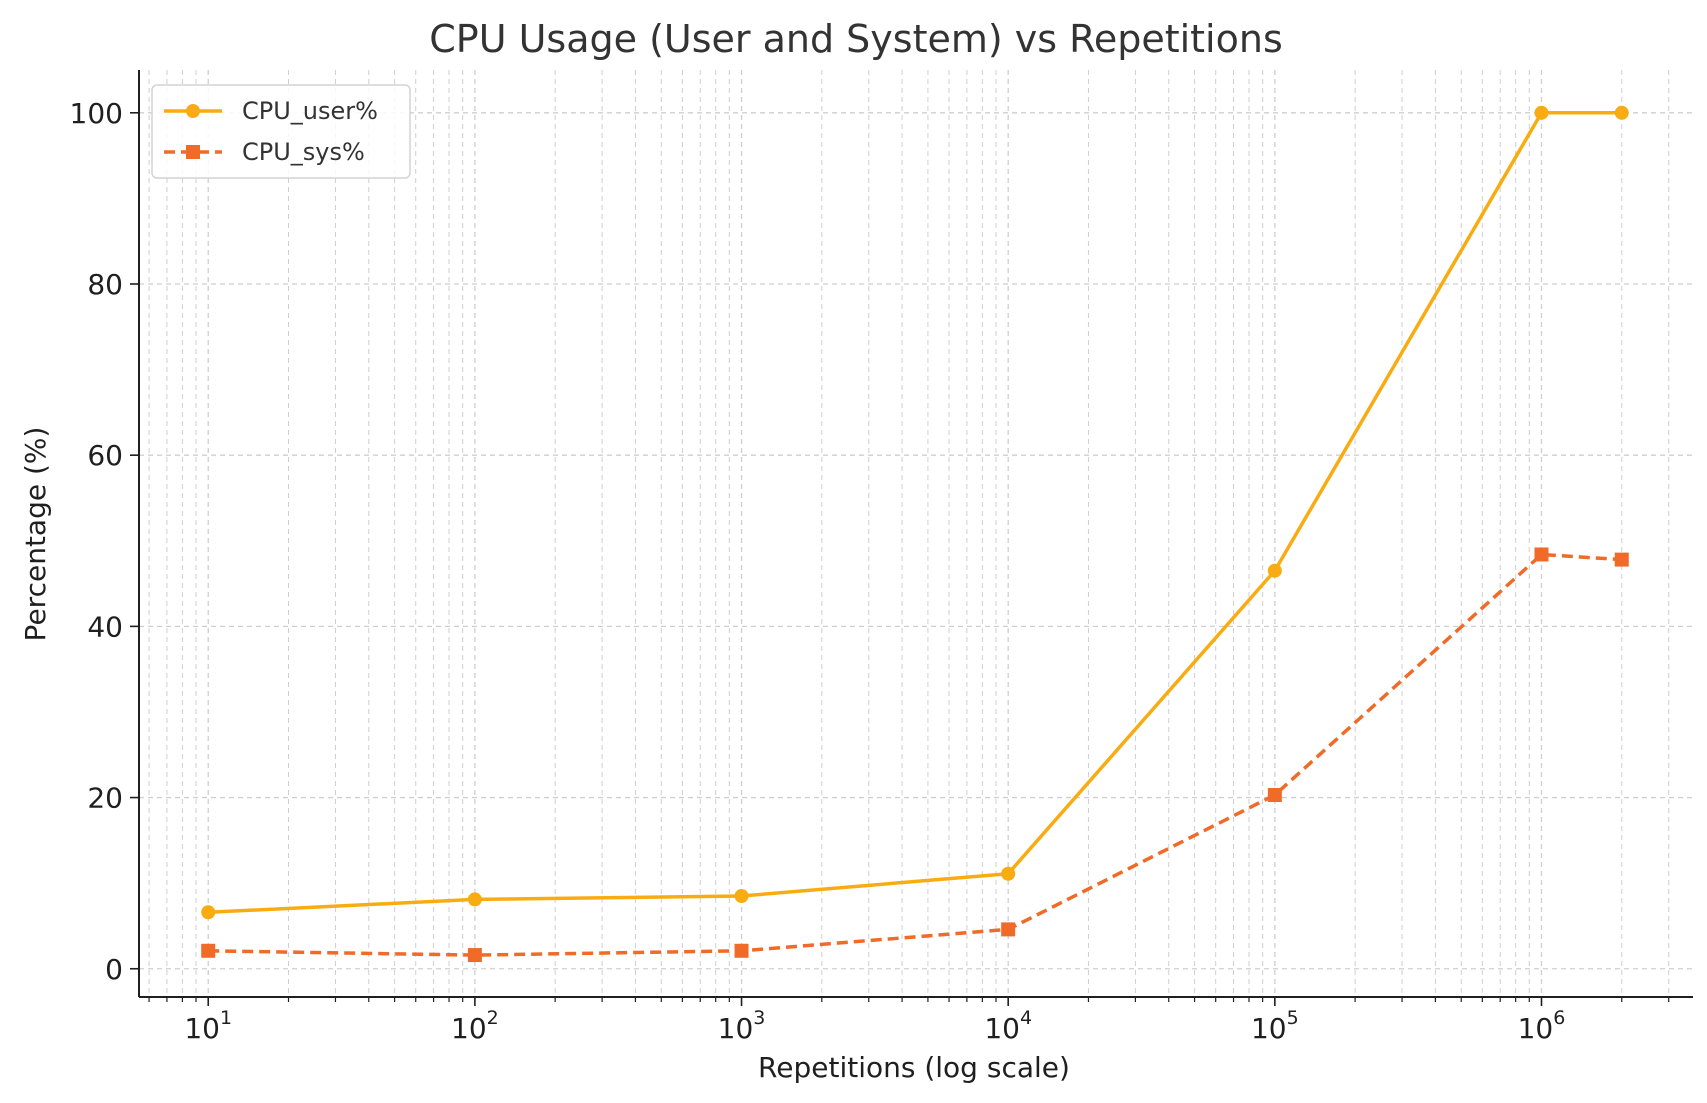 The width and height of the screenshot is (1707, 1103). What do you see at coordinates (96, 113) in the screenshot?
I see `y-tick-label: 100` at bounding box center [96, 113].